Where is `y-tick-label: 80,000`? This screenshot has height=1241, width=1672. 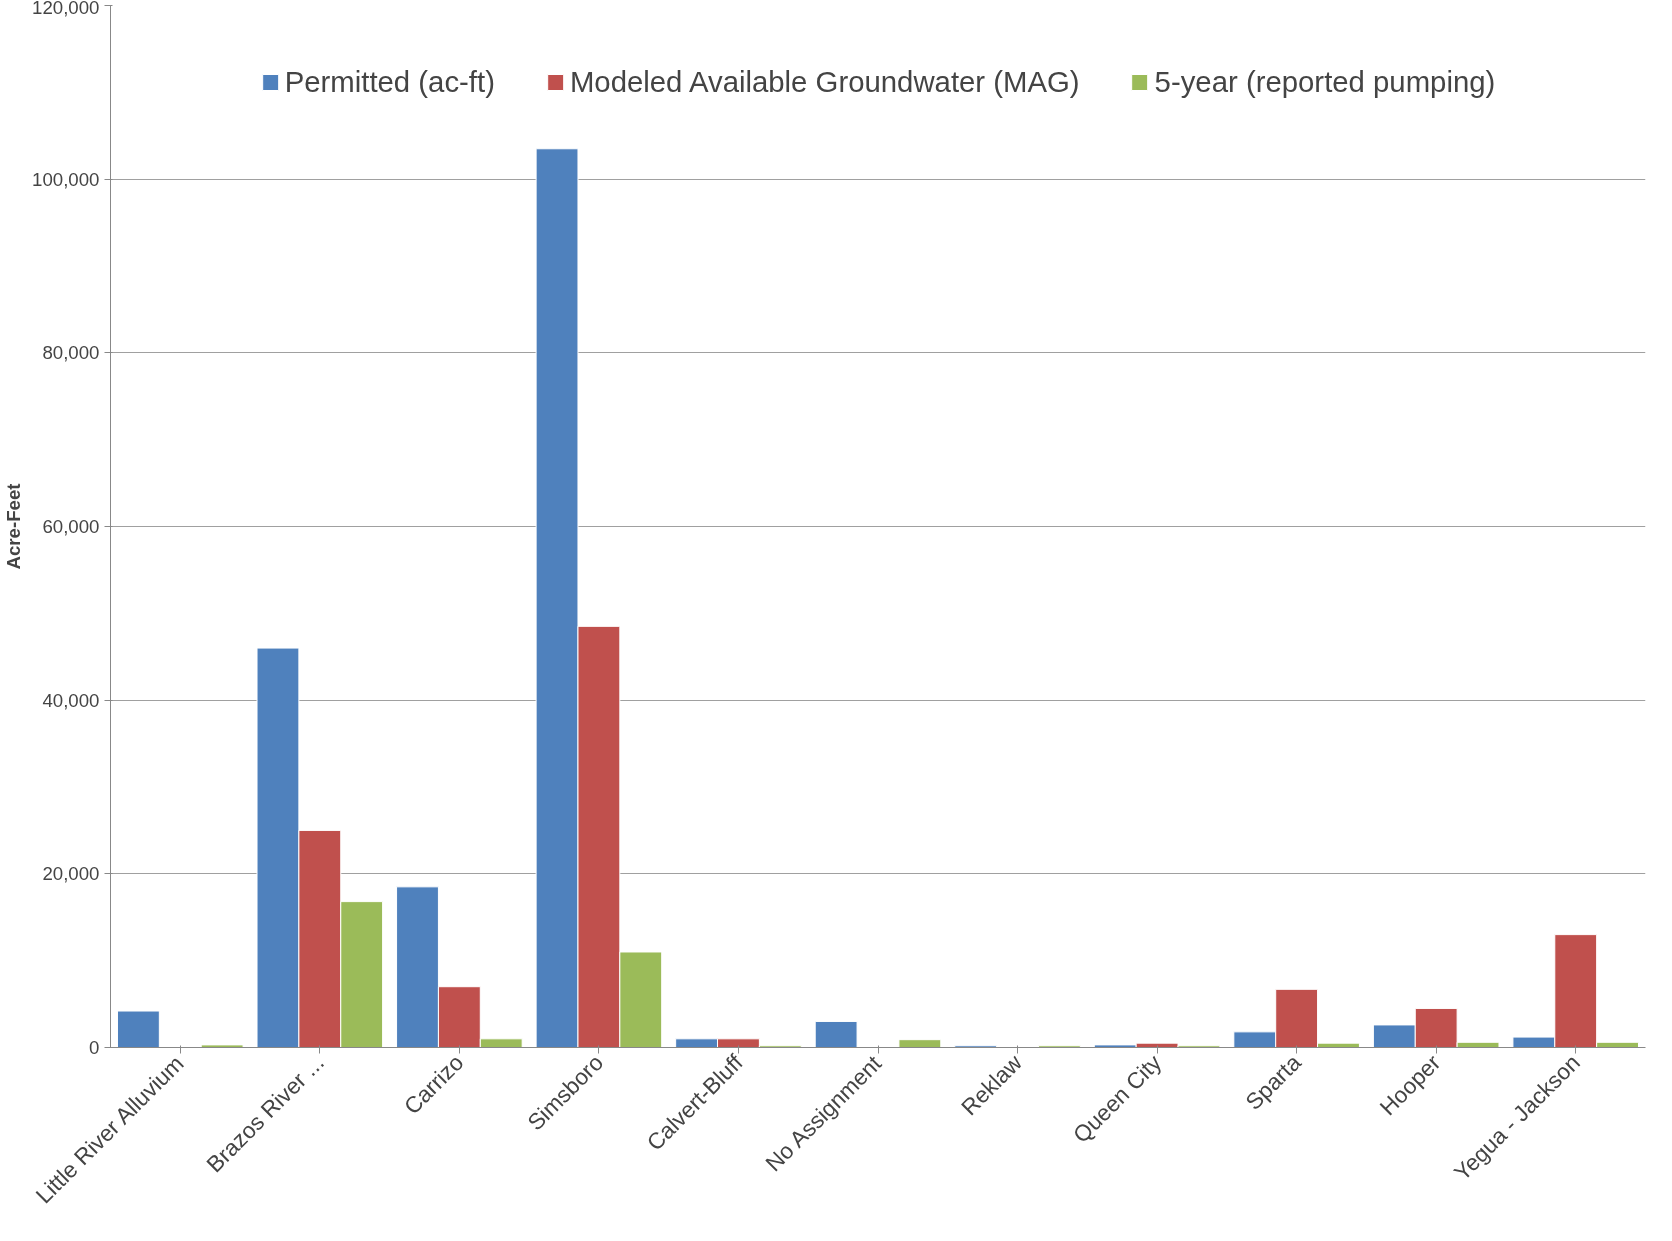 y-tick-label: 80,000 is located at coordinates (71, 353).